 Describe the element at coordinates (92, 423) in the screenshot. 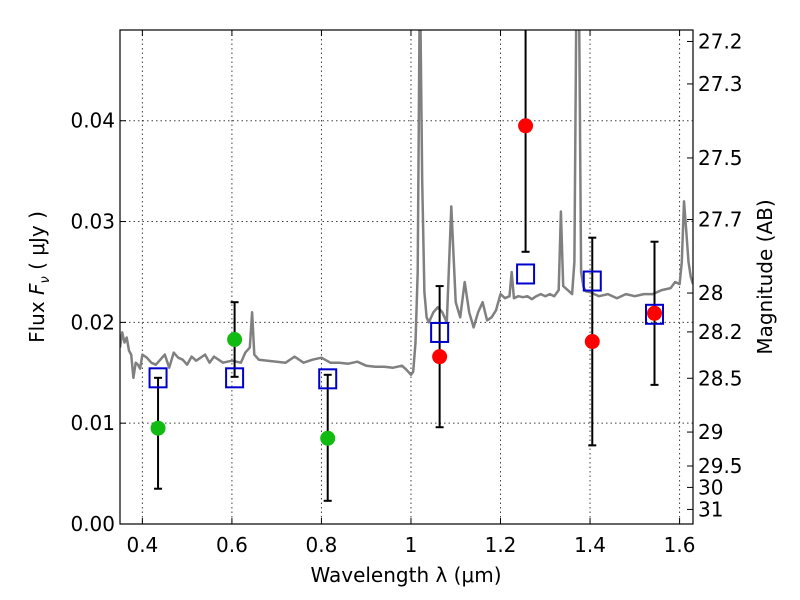

I see `y-tick-label: 0.01` at that location.